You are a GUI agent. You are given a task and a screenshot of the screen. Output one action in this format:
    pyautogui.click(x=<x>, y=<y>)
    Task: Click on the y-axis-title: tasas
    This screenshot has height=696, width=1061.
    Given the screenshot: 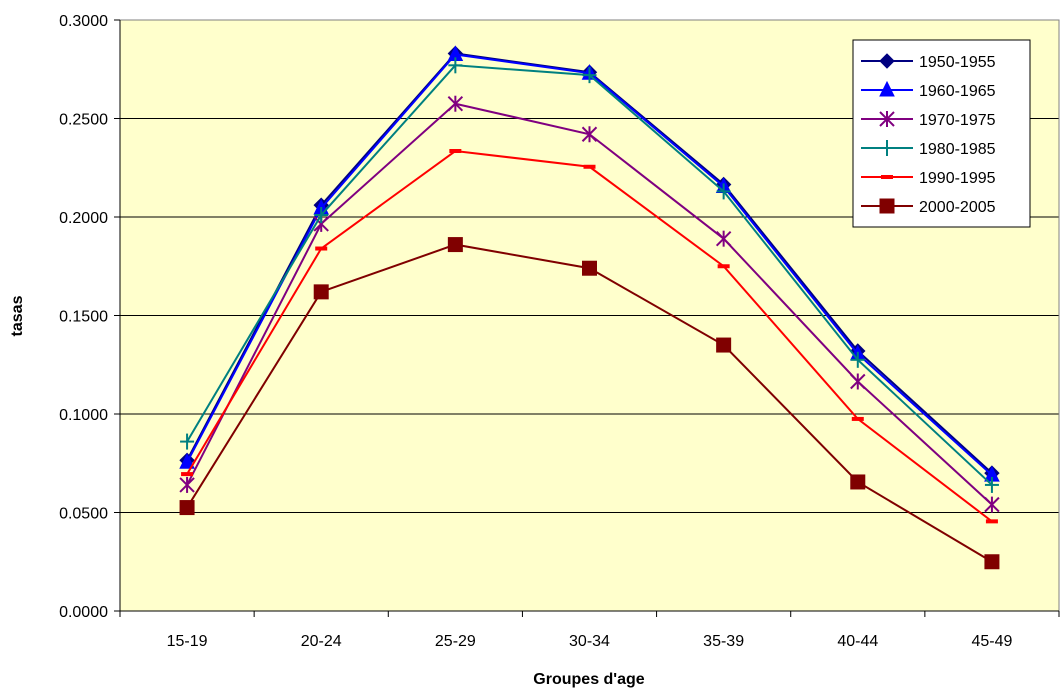 What is the action you would take?
    pyautogui.click(x=17, y=315)
    